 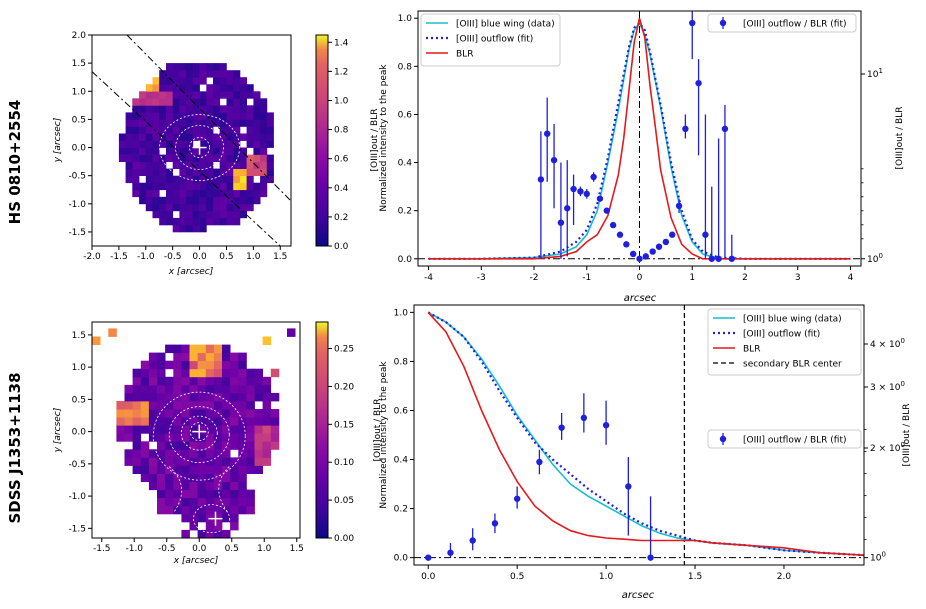 What do you see at coordinates (341, 131) in the screenshot?
I see `colorbar-tick-label: 0.8` at bounding box center [341, 131].